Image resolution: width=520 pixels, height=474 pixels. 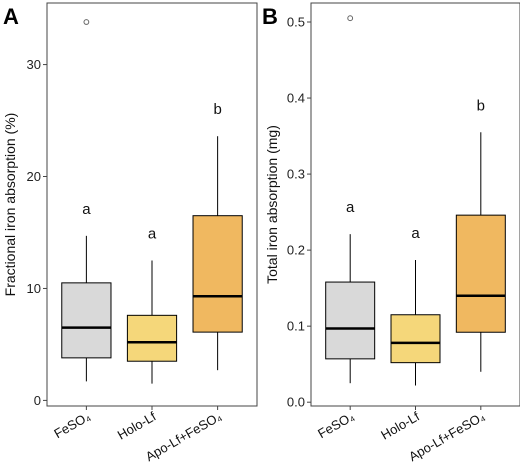 I want to click on y-tick-label: 0.3, so click(x=296, y=174).